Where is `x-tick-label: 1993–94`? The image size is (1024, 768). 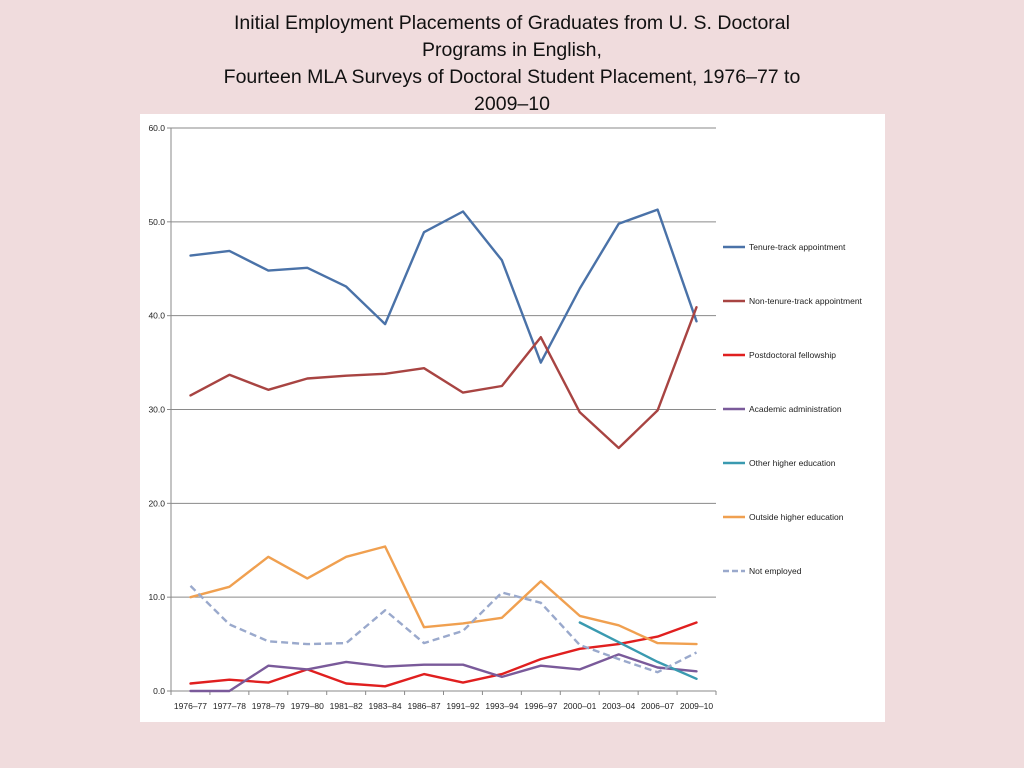
x-tick-label: 1993–94 is located at coordinates (501, 706).